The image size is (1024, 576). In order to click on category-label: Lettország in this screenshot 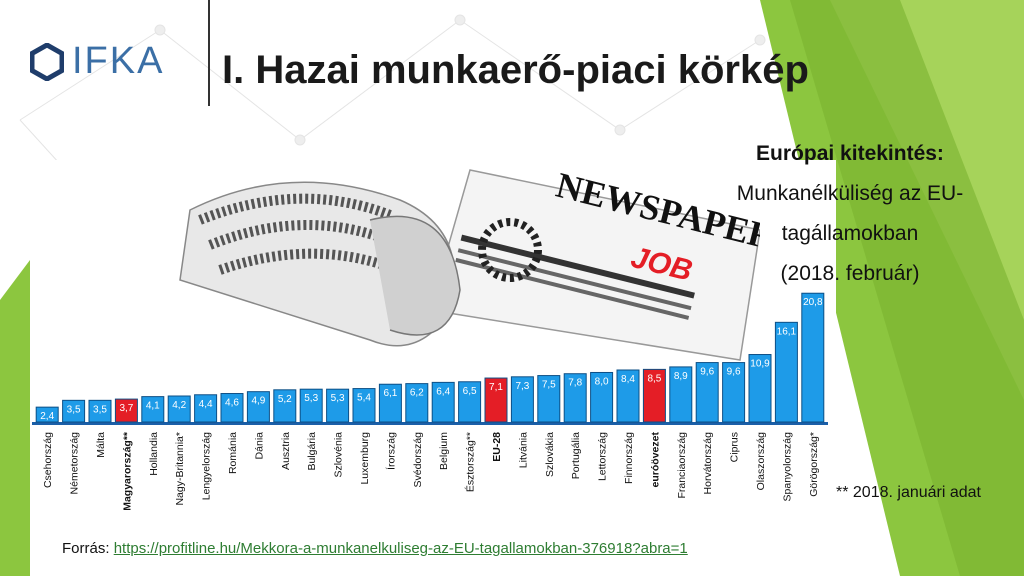, I will do `click(603, 456)`.